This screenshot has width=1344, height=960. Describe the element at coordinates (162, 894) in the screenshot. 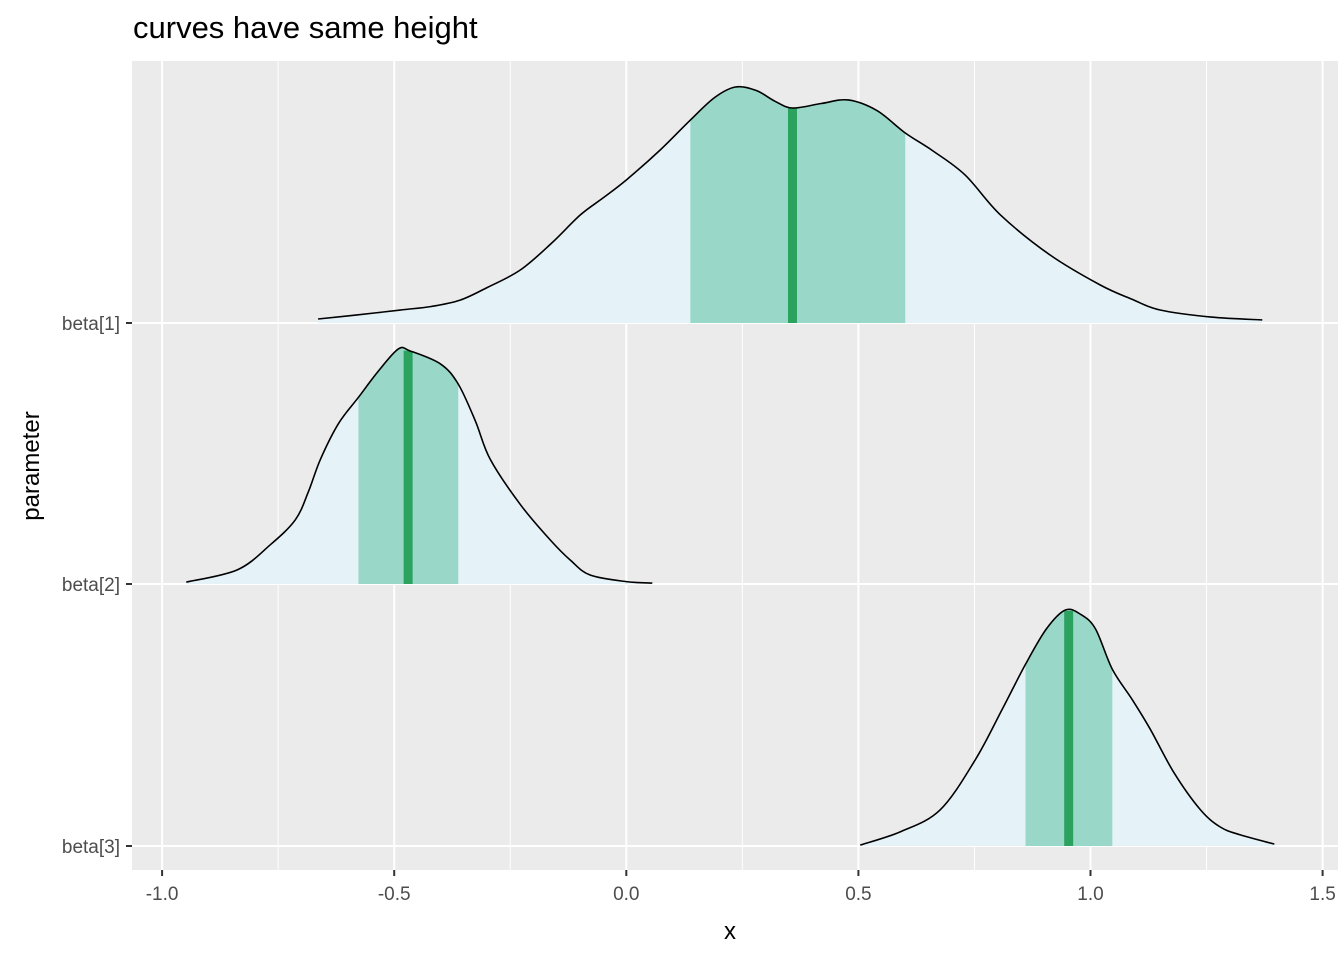

I see `x-tick-label: -1.0` at that location.